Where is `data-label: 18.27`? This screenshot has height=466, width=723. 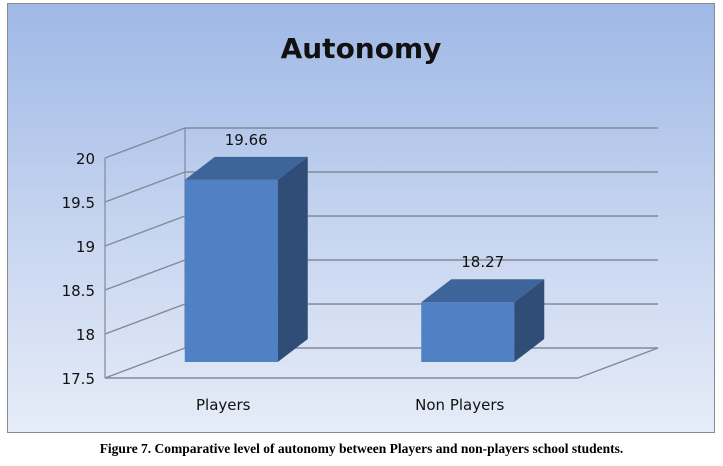 data-label: 18.27 is located at coordinates (482, 262).